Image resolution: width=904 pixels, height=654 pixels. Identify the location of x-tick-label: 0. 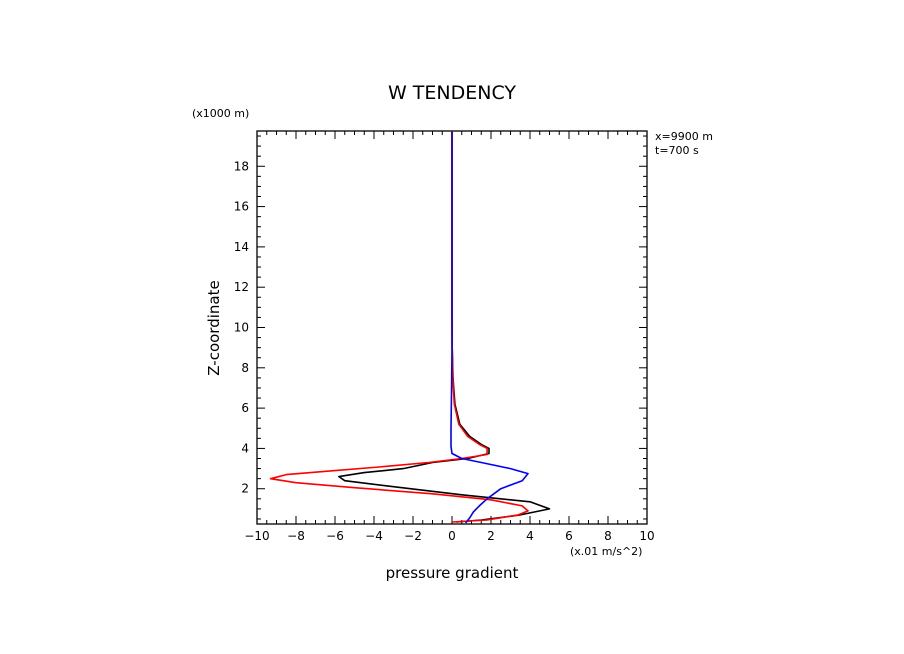
(452, 536).